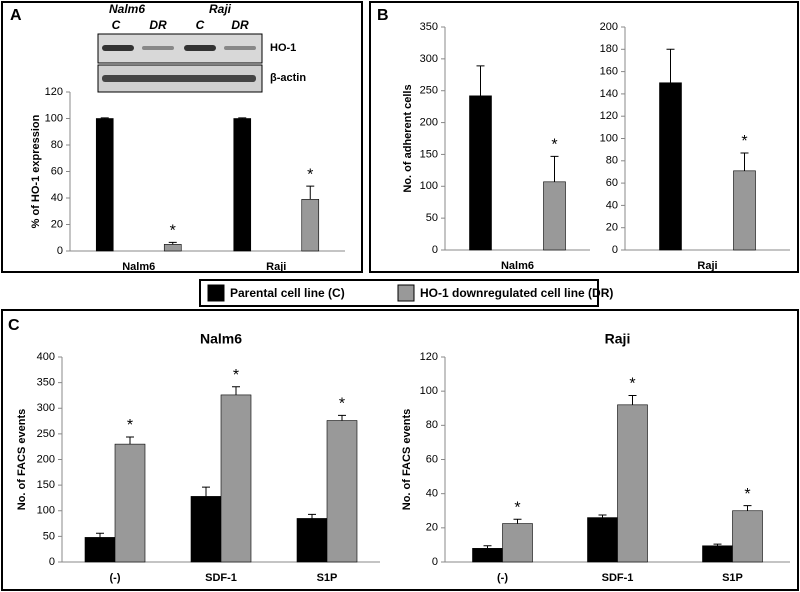 The height and width of the screenshot is (592, 800). Describe the element at coordinates (609, 49) in the screenshot. I see `y-tick-label: 180` at that location.